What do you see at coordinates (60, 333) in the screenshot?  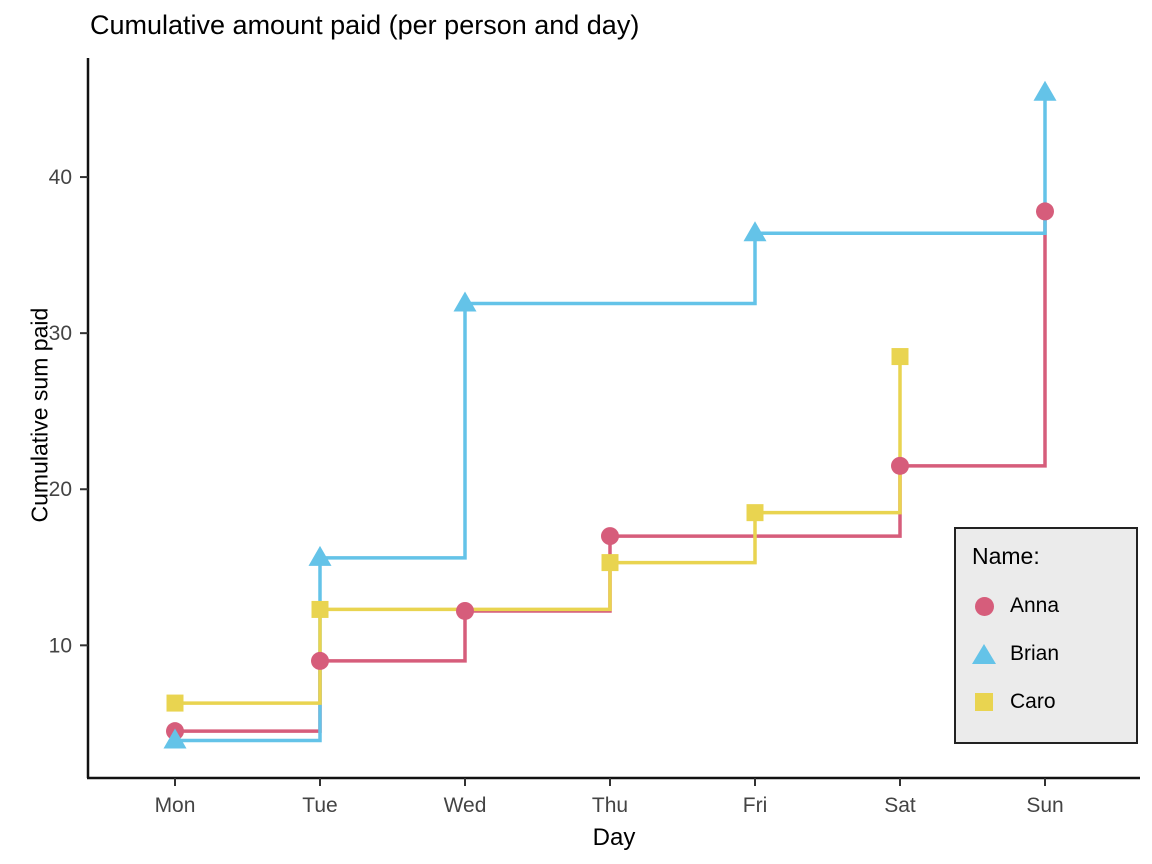 I see `y-tick-label: 30` at bounding box center [60, 333].